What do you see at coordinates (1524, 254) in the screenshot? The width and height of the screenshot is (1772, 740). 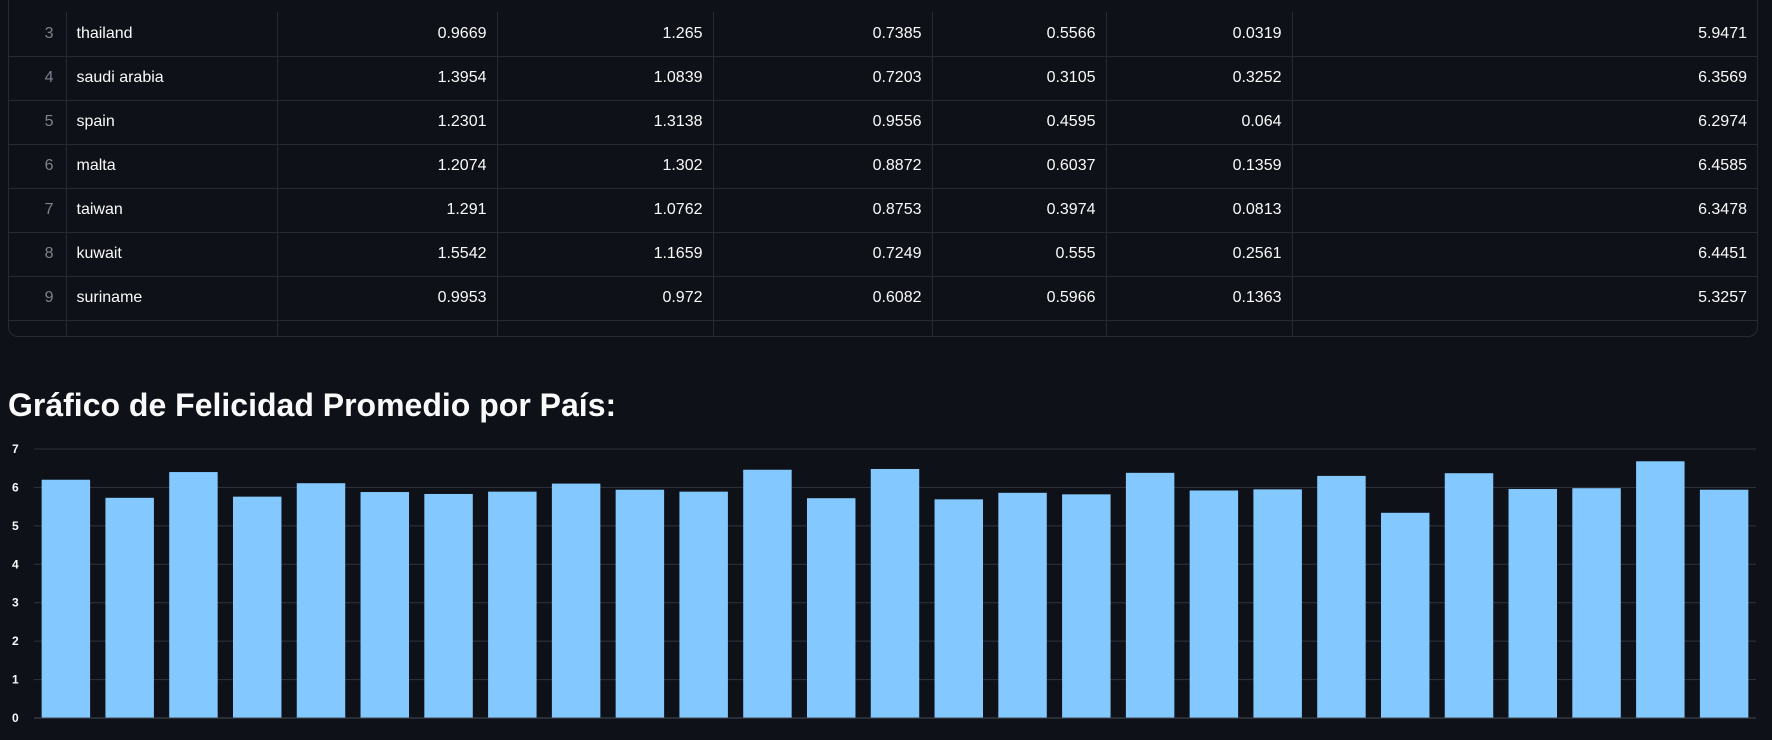 I see `value-cell: 6.4451` at bounding box center [1524, 254].